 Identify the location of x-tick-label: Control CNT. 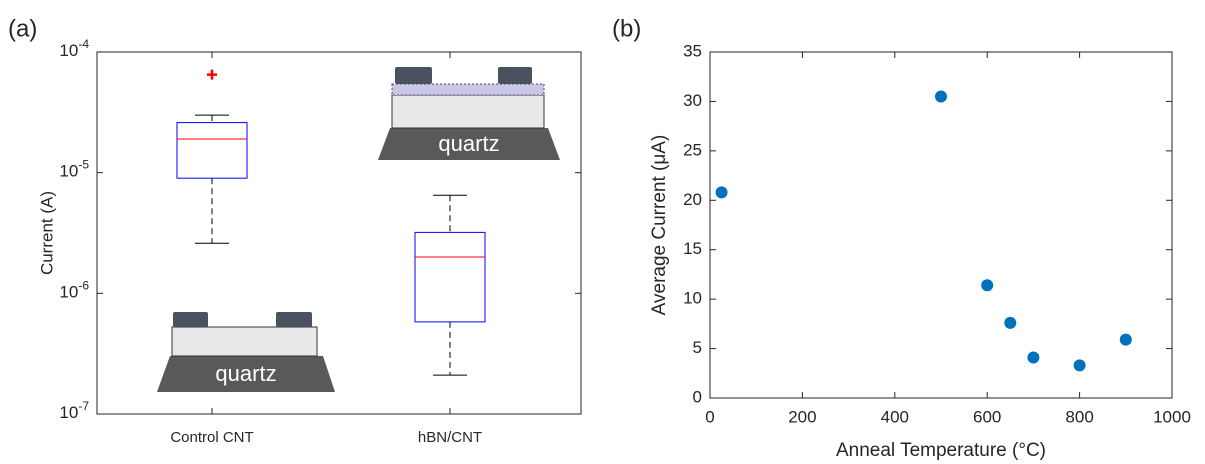
(211, 437).